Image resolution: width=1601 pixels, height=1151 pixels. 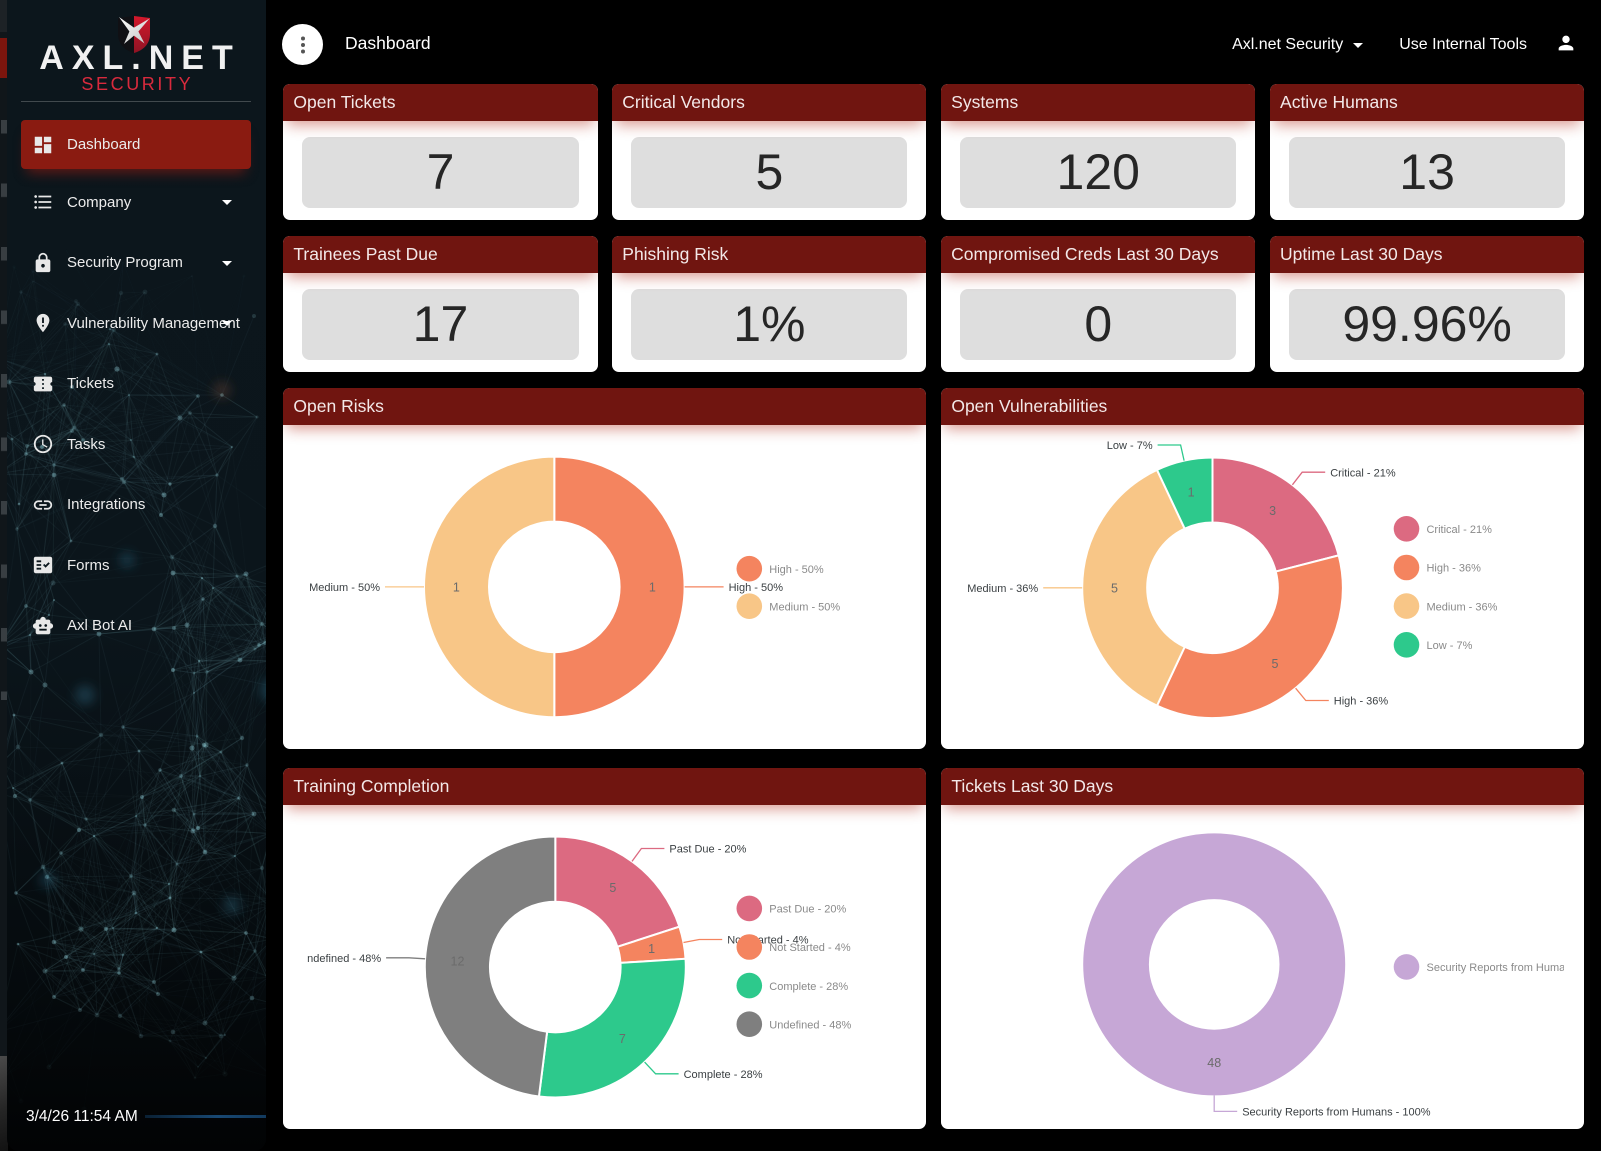 I want to click on svg-text: 48, so click(x=1215, y=1063).